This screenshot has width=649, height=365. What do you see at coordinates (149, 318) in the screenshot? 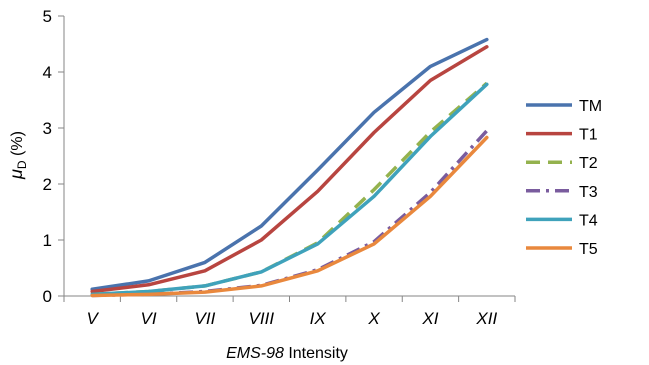
I see `x-tick-label: VI` at bounding box center [149, 318].